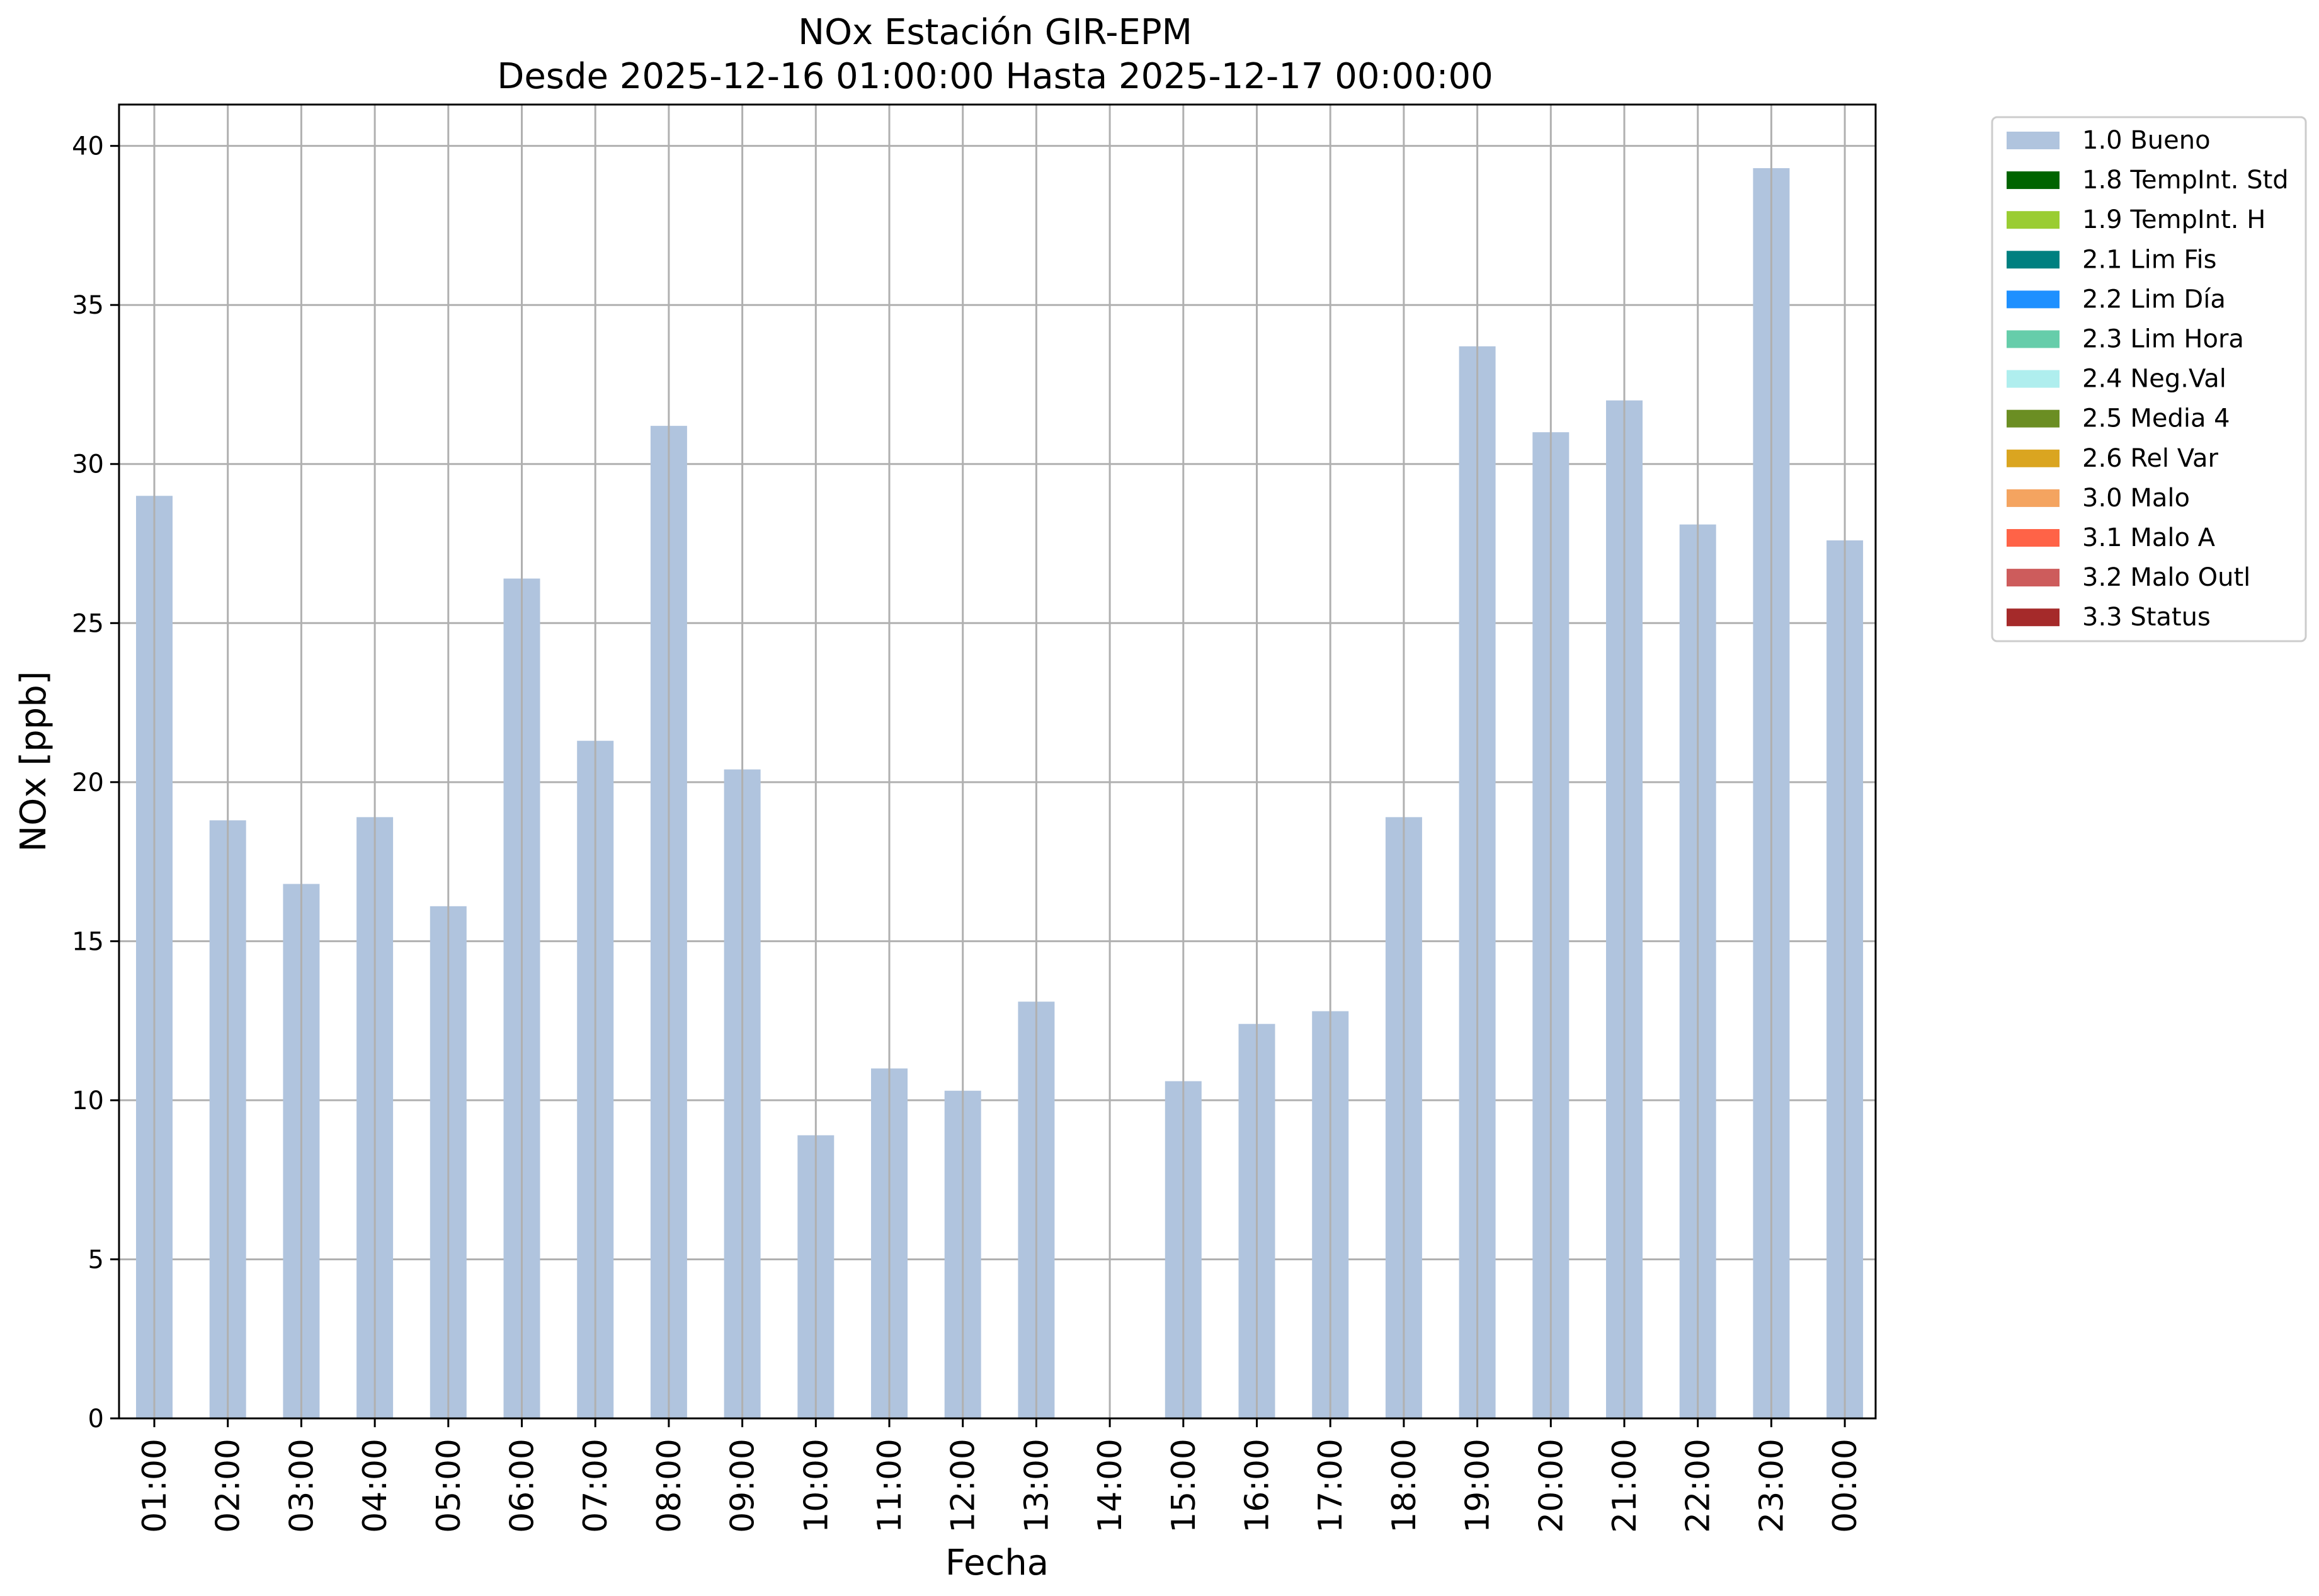  Describe the element at coordinates (1110, 1486) in the screenshot. I see `x-tick-label: 14:00` at that location.